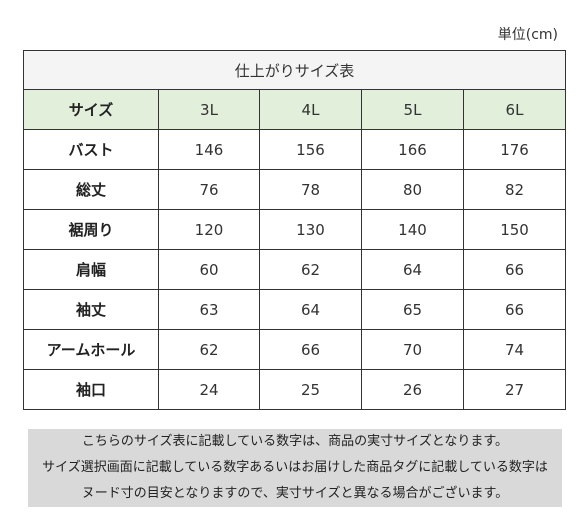  I want to click on note-line: ヌード寸の目安となりますので、実寸サイズと異なる場合がございます。, so click(295, 493).